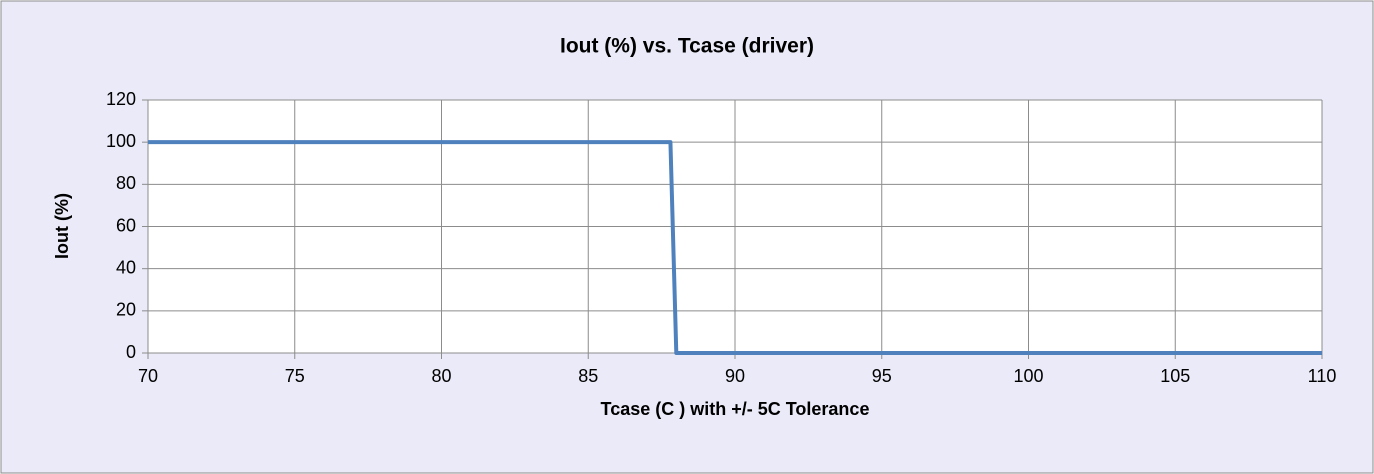  Describe the element at coordinates (131, 352) in the screenshot. I see `y-tick-label: 0` at that location.